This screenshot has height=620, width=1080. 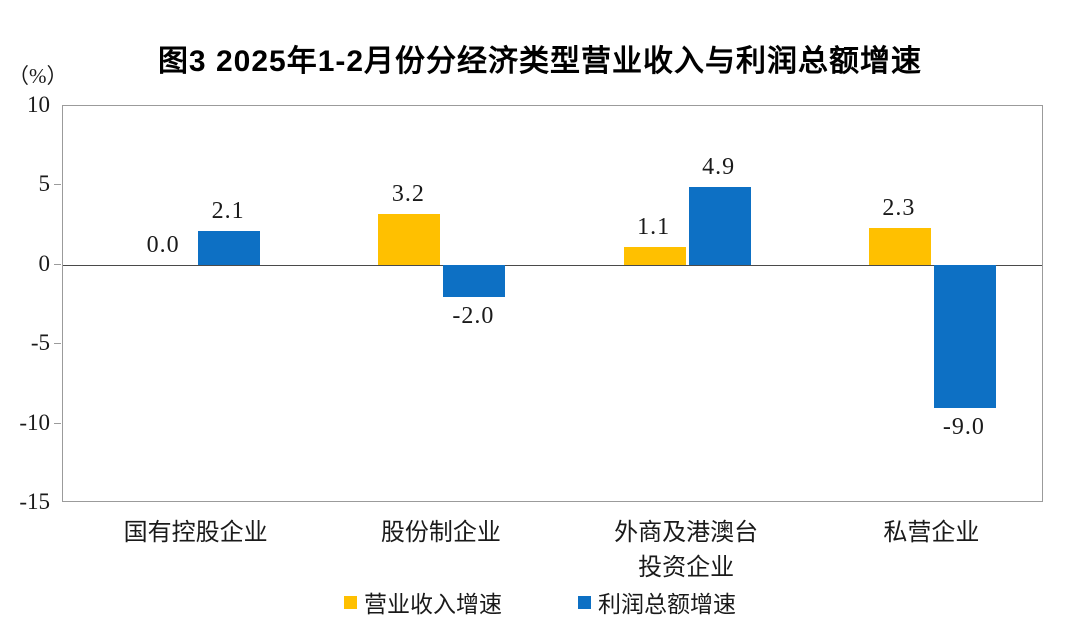 I want to click on bar-value-label: -9.0, so click(x=963, y=426).